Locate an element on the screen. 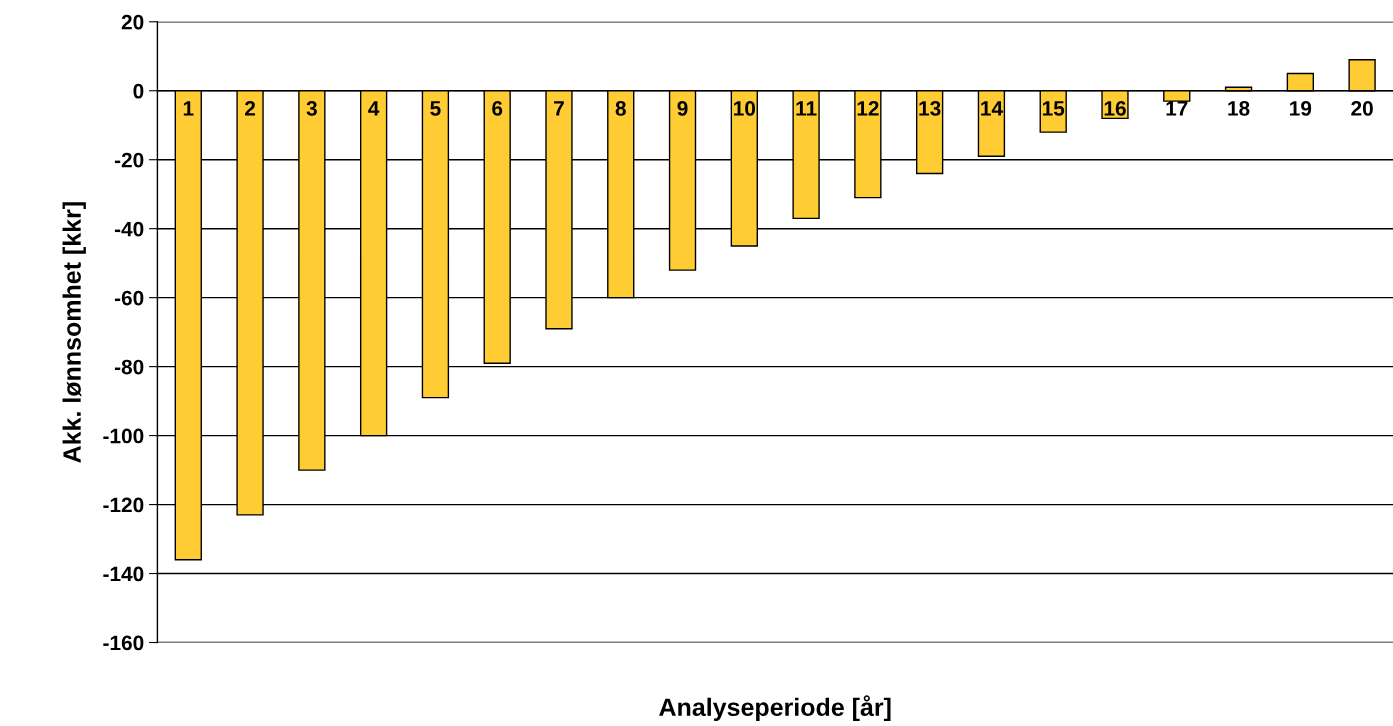 The image size is (1393, 726). x-tick-label: 2 is located at coordinates (250, 108).